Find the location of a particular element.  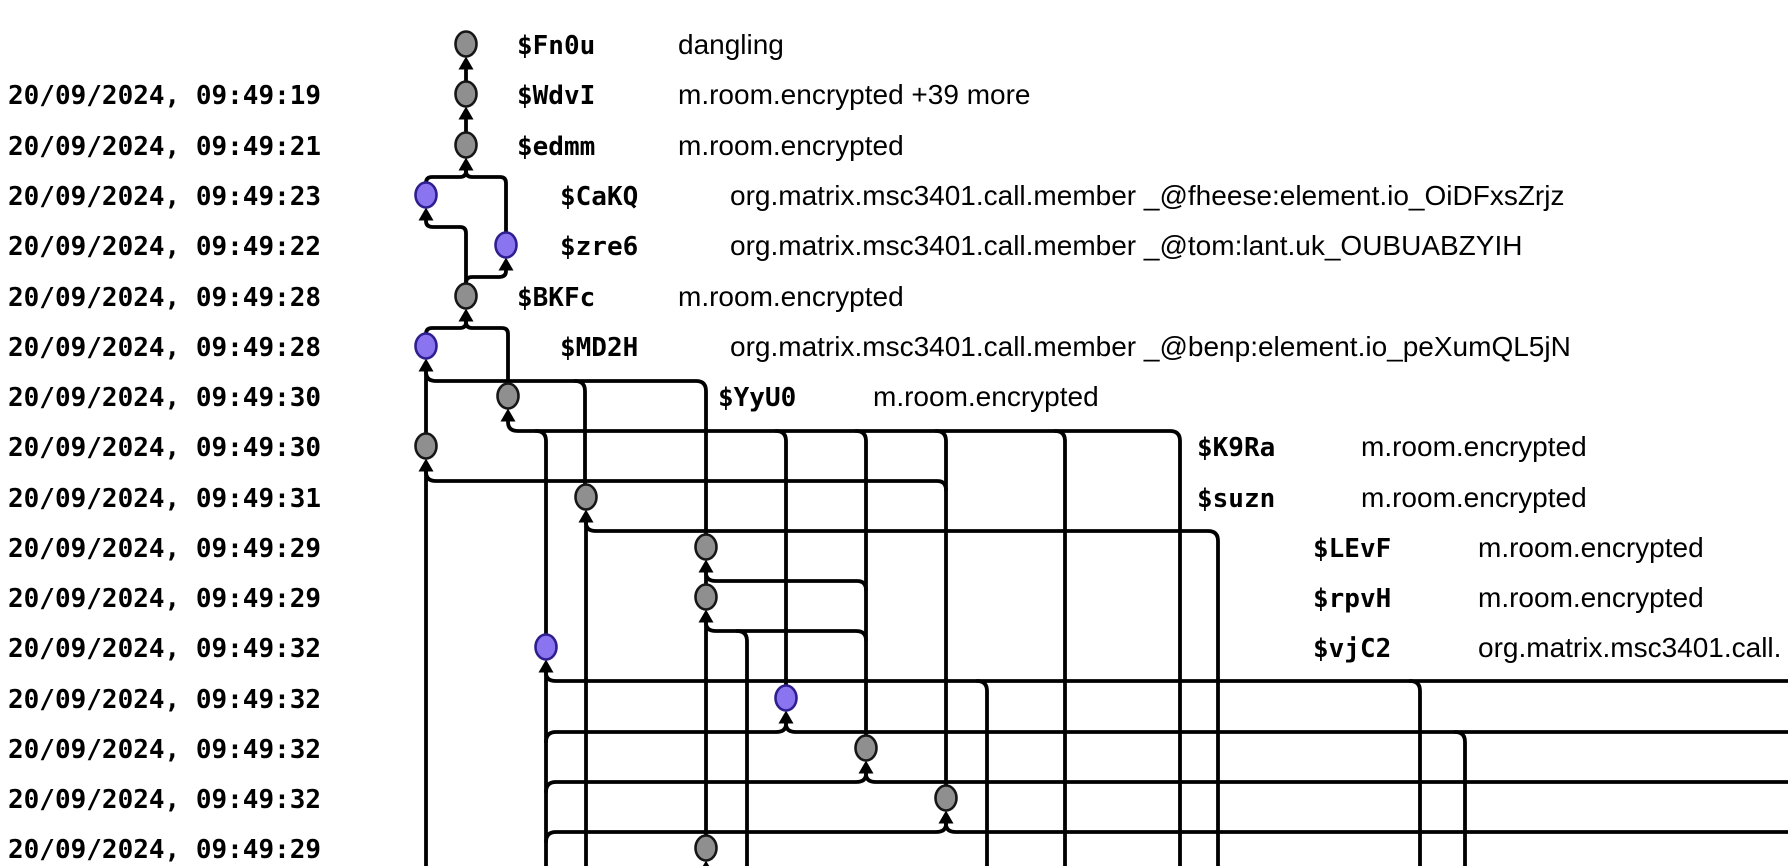

event-type-label: org.matrix.msc3401.call. is located at coordinates (1629, 647).